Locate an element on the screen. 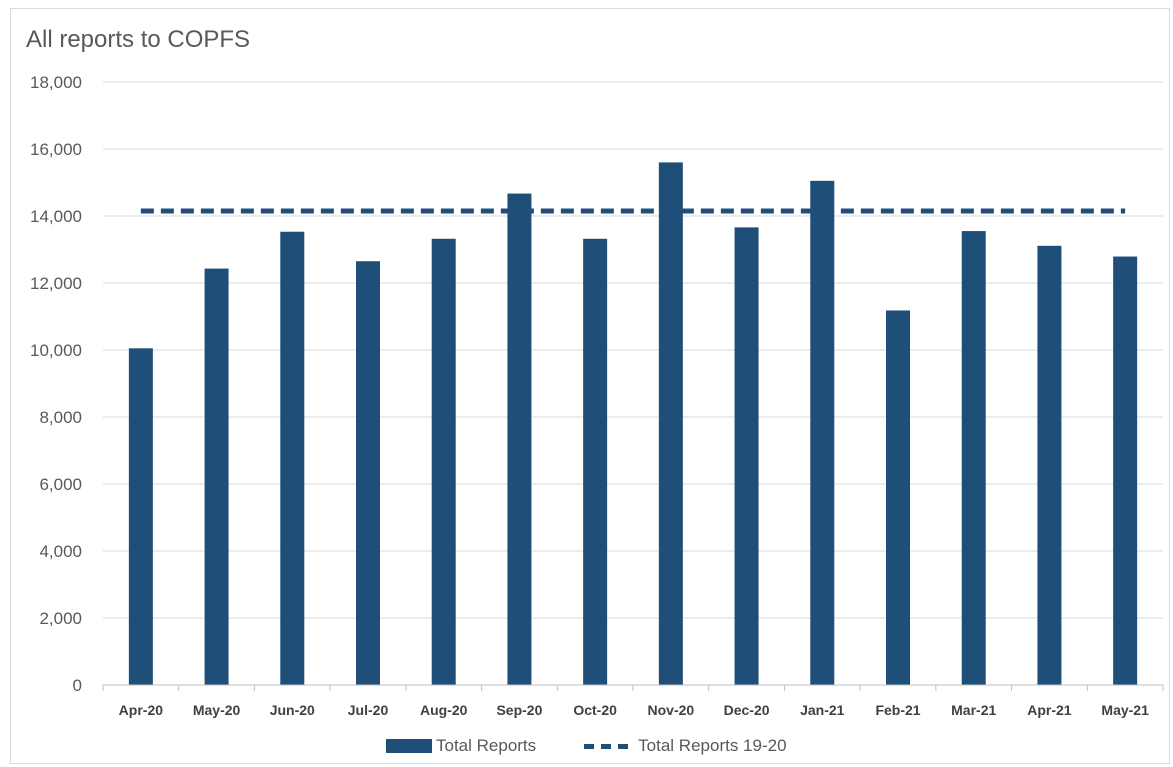 The image size is (1173, 767). y-tick-label: 16,000 is located at coordinates (56, 149).